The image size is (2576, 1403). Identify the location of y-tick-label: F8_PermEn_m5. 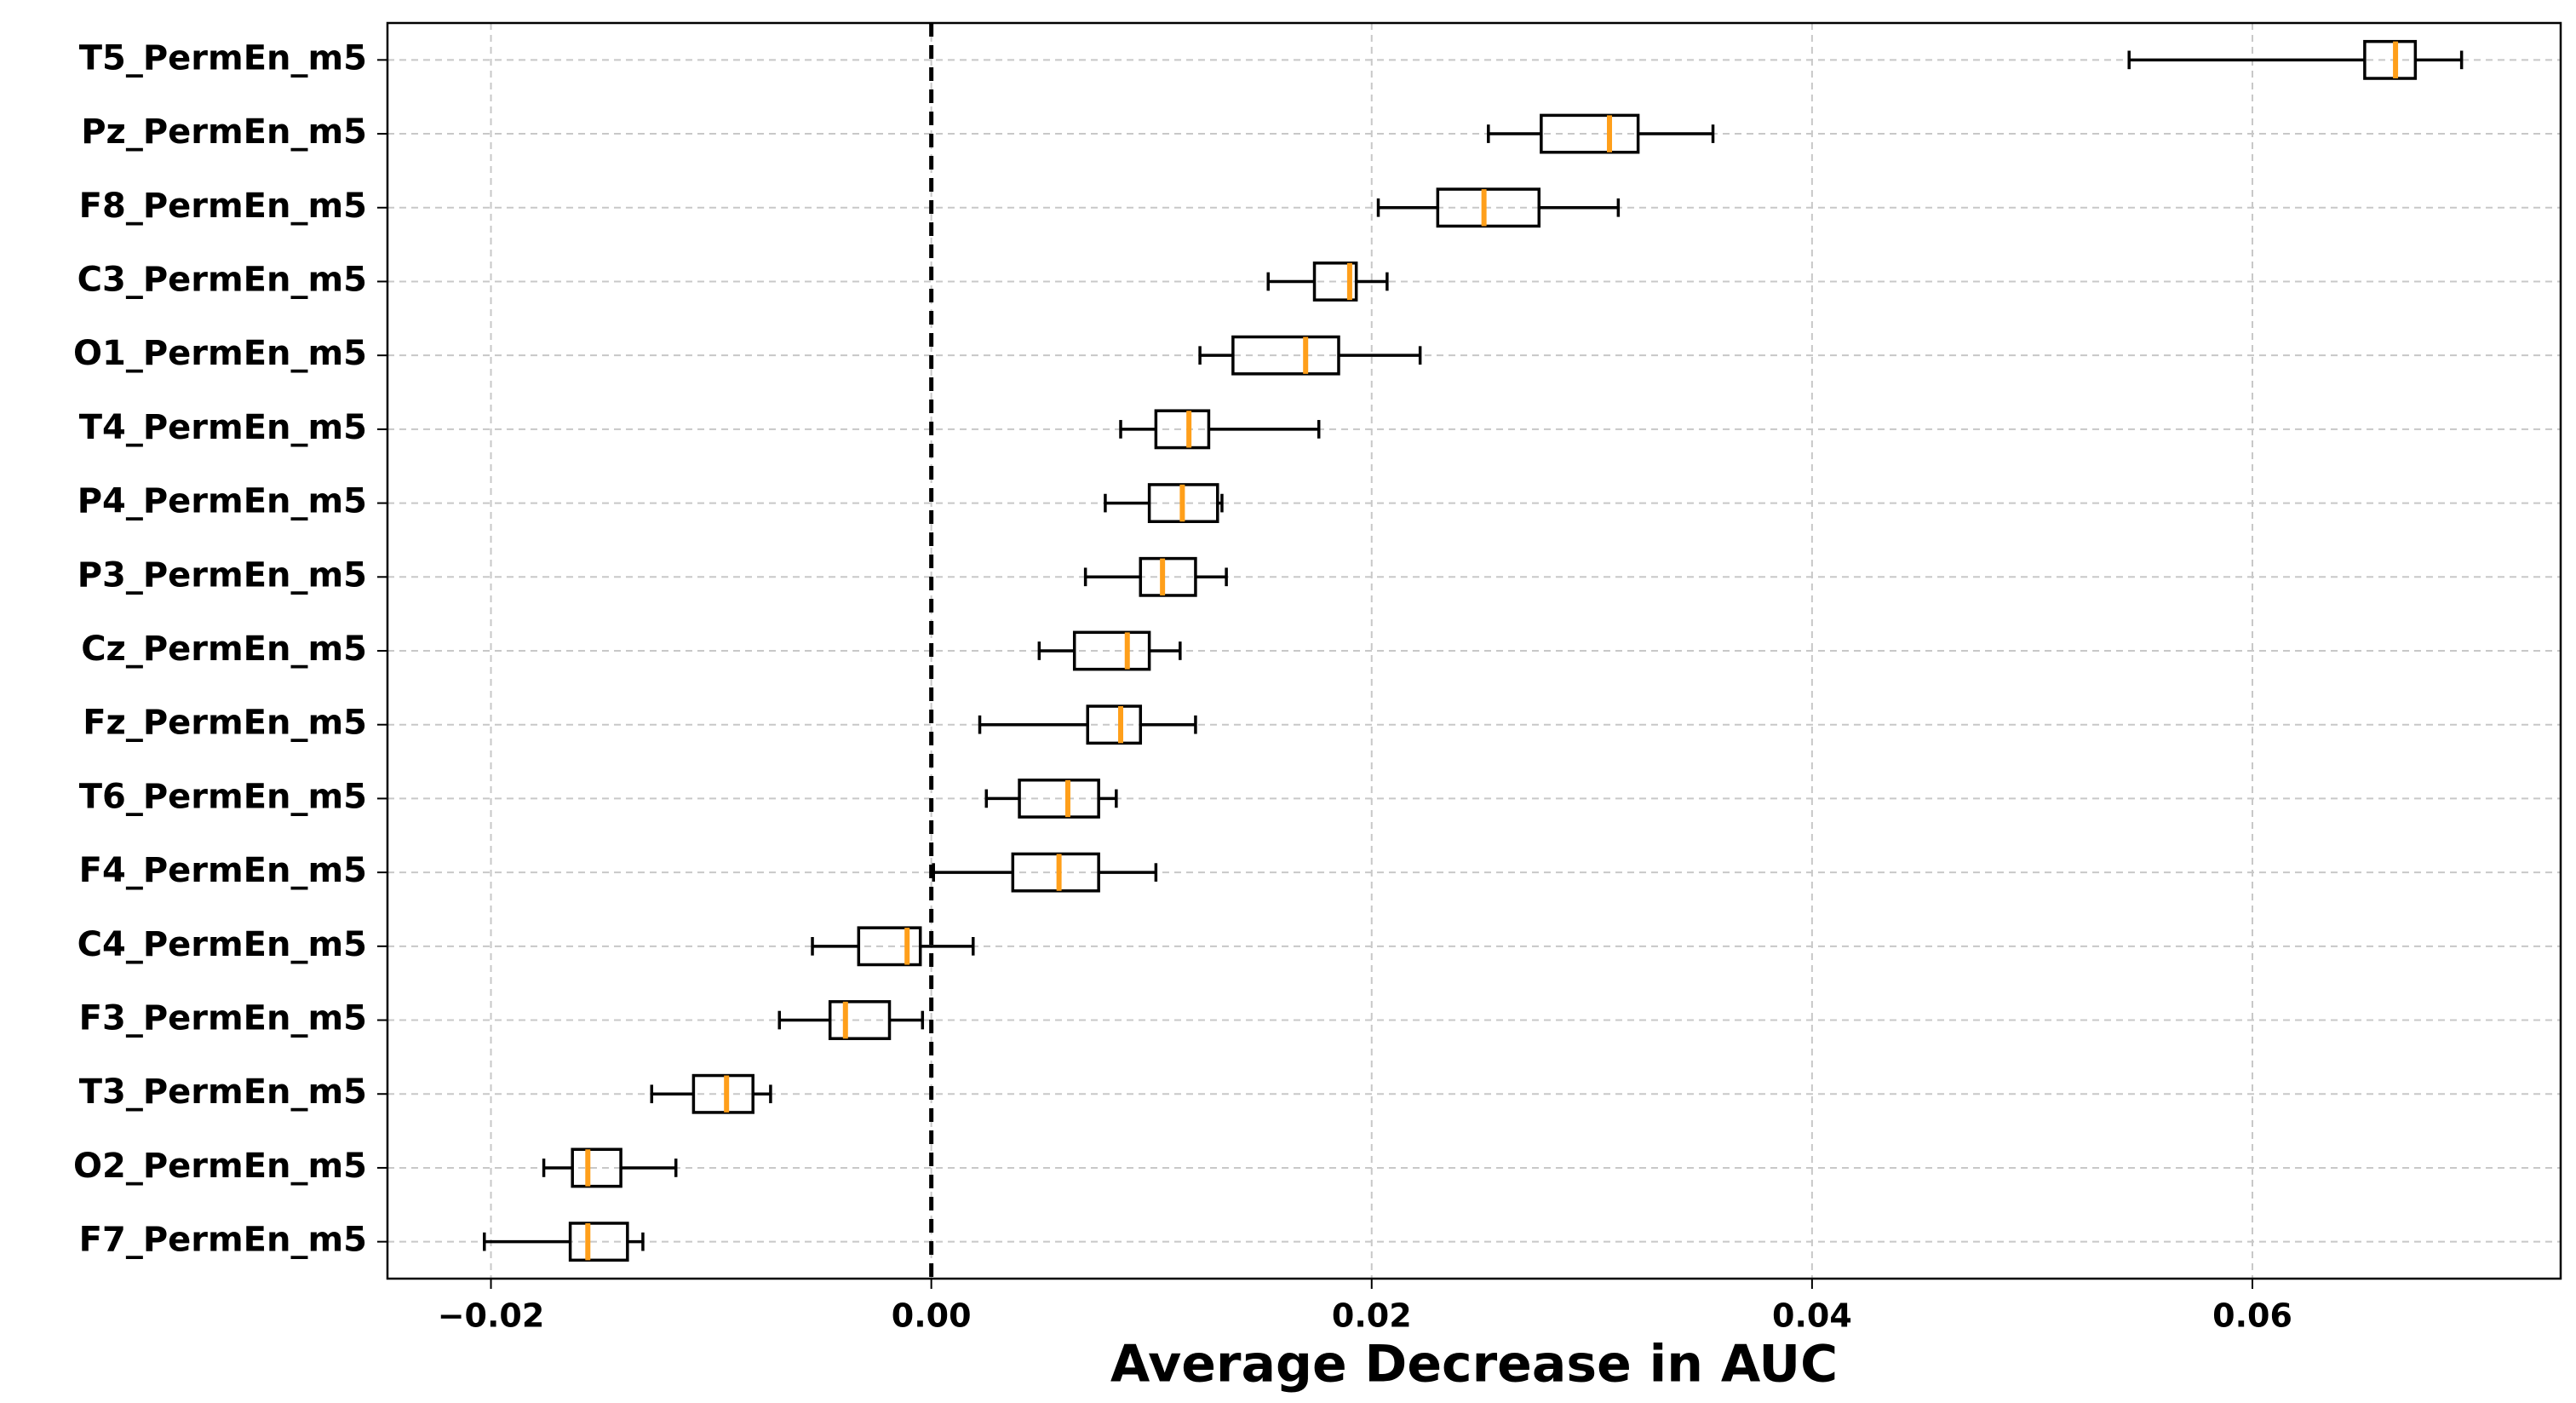
(223, 207).